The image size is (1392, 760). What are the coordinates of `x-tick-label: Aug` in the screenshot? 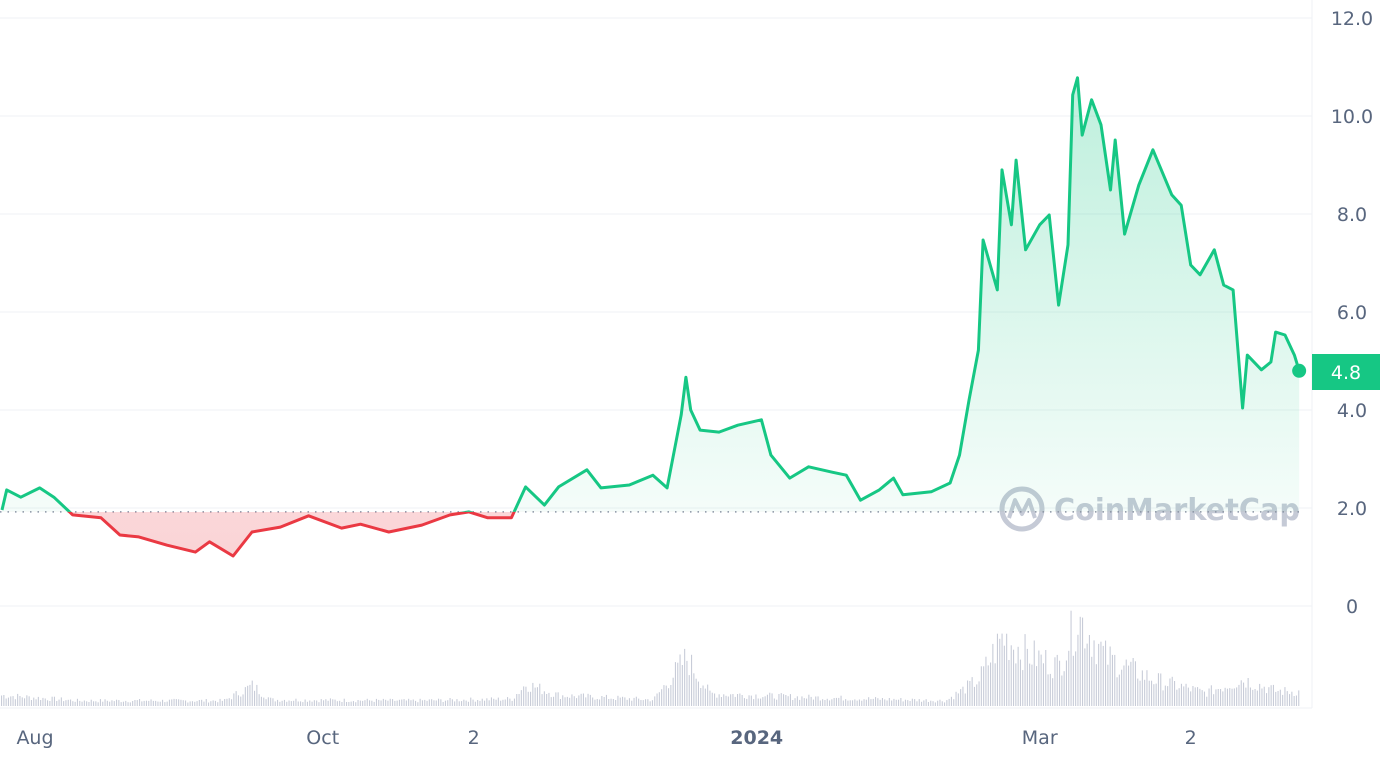 It's located at (34, 738).